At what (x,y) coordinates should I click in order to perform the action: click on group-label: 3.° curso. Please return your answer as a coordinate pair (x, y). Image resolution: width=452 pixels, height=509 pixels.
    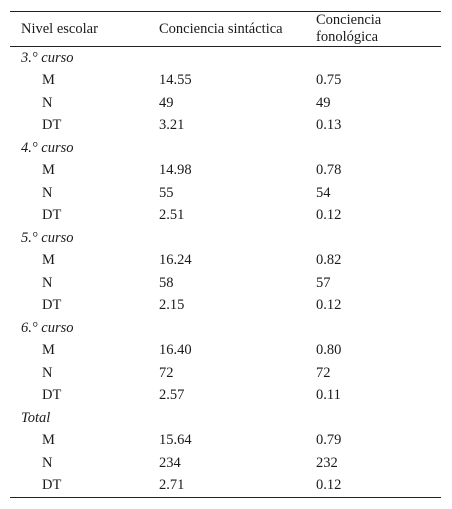
    Looking at the image, I should click on (47, 57).